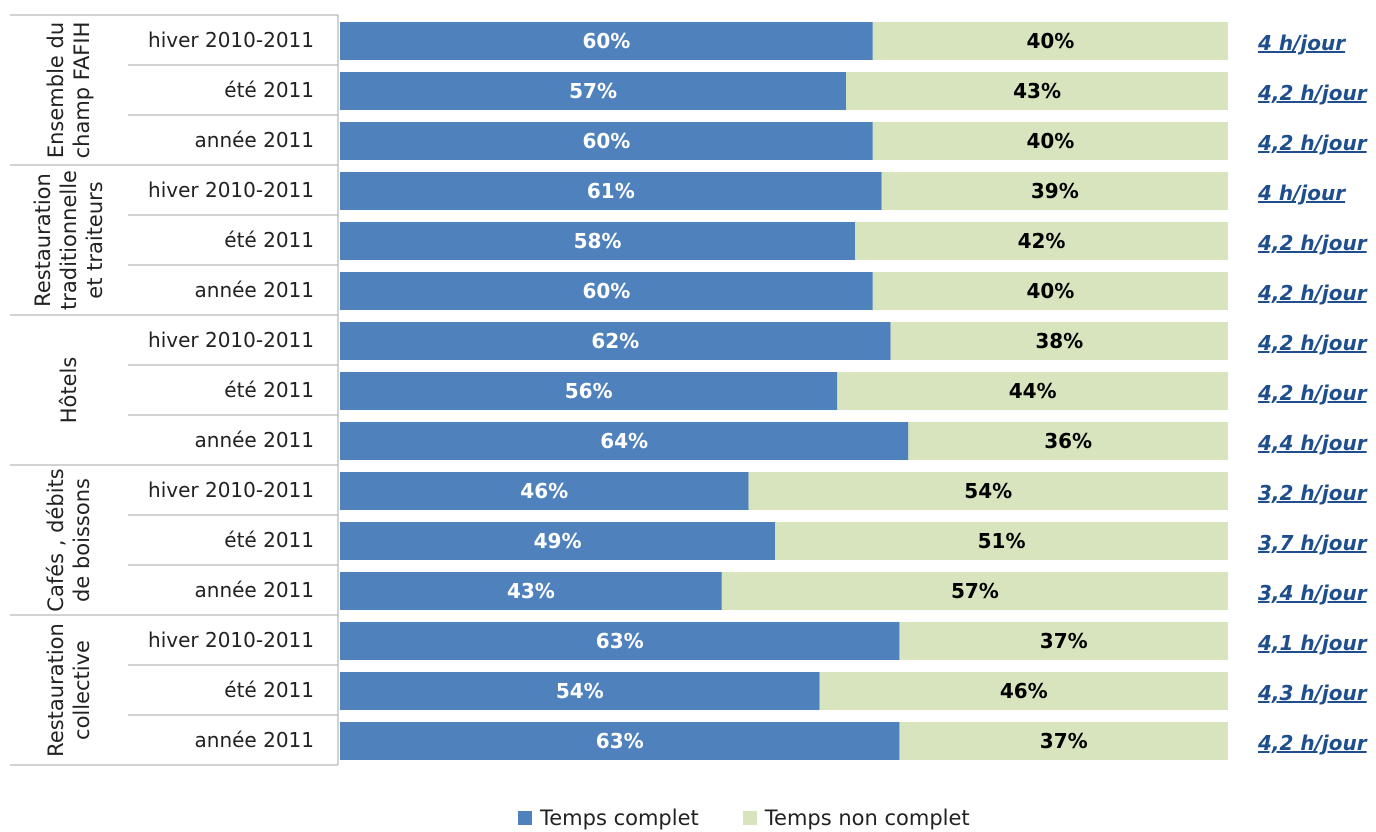 The width and height of the screenshot is (1376, 832). I want to click on value-label-full: 58%, so click(598, 241).